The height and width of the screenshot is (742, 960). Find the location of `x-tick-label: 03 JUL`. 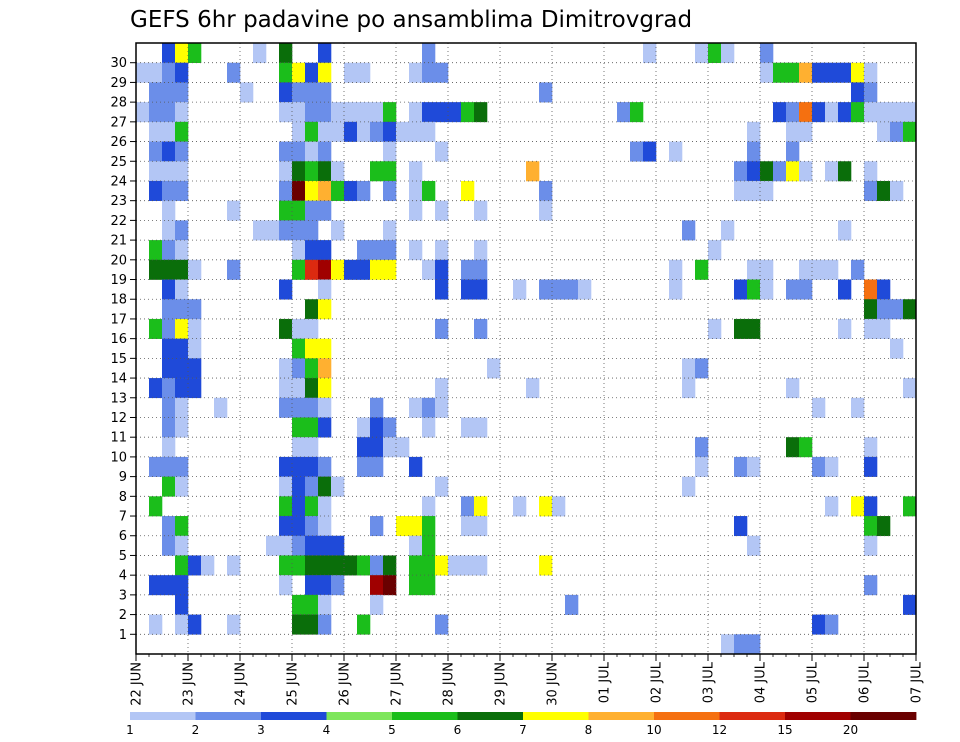

x-tick-label: 03 JUL is located at coordinates (709, 682).